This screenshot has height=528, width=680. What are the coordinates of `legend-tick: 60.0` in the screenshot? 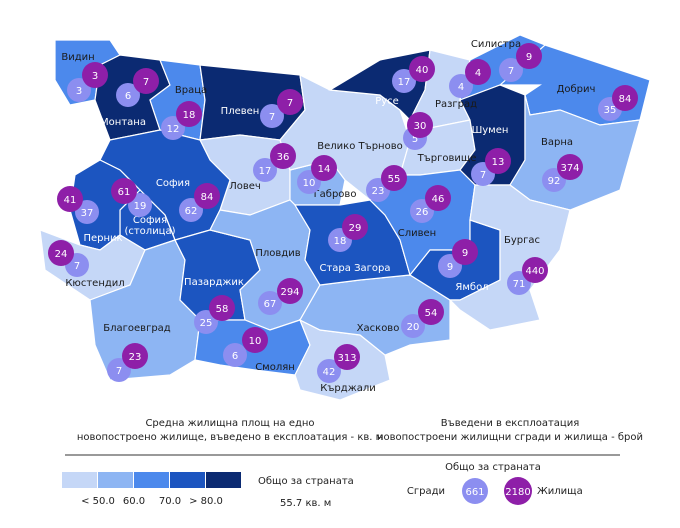 It's located at (134, 501).